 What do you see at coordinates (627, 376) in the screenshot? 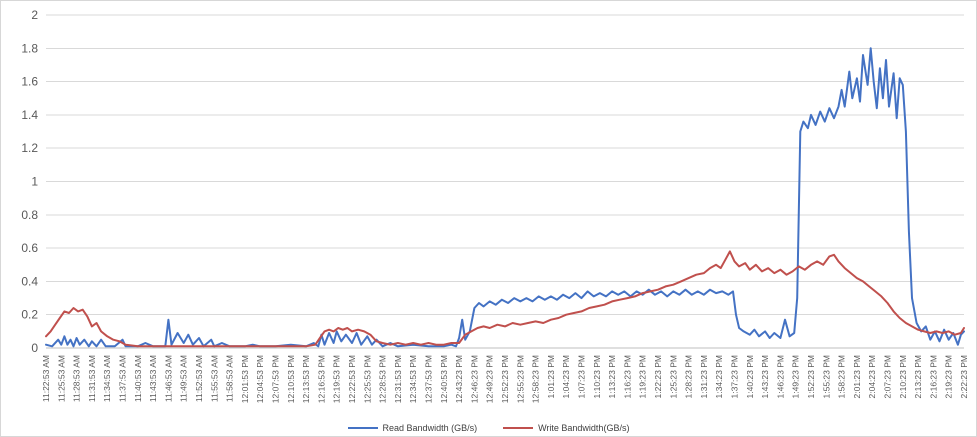
I see `svg-text: 1:16:23 PM` at bounding box center [627, 376].